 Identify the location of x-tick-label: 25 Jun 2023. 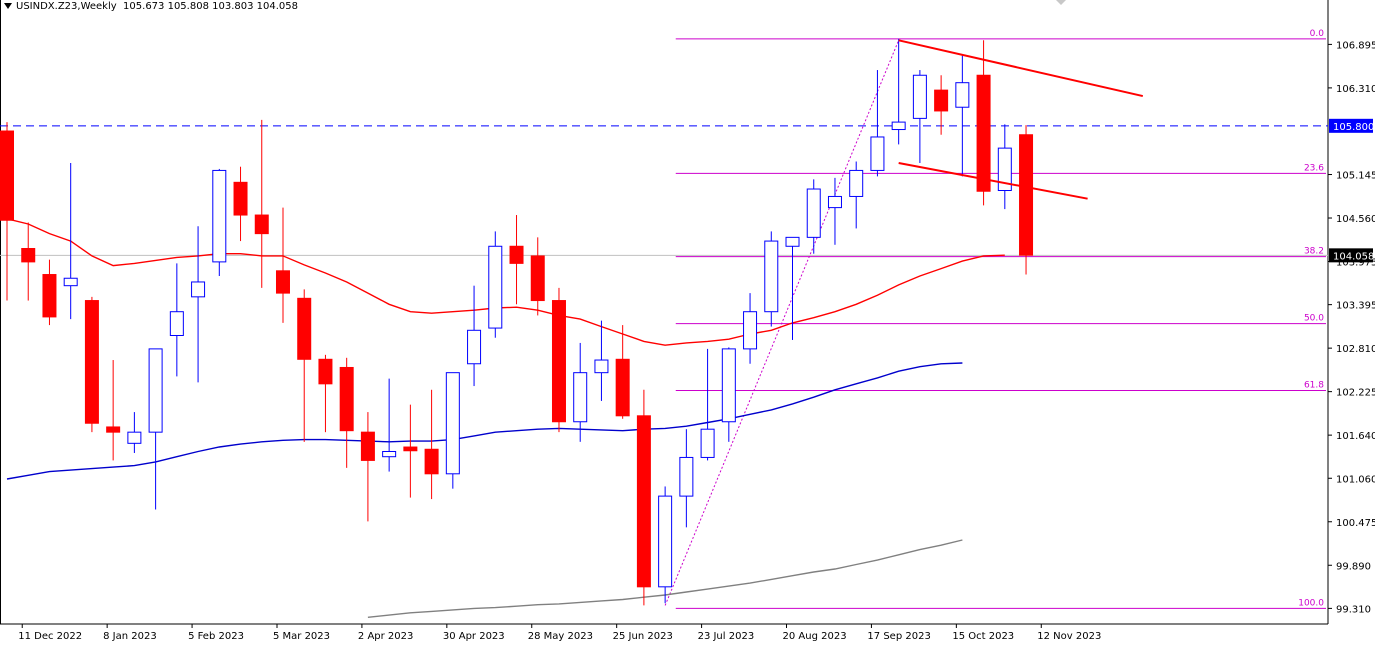
(643, 636).